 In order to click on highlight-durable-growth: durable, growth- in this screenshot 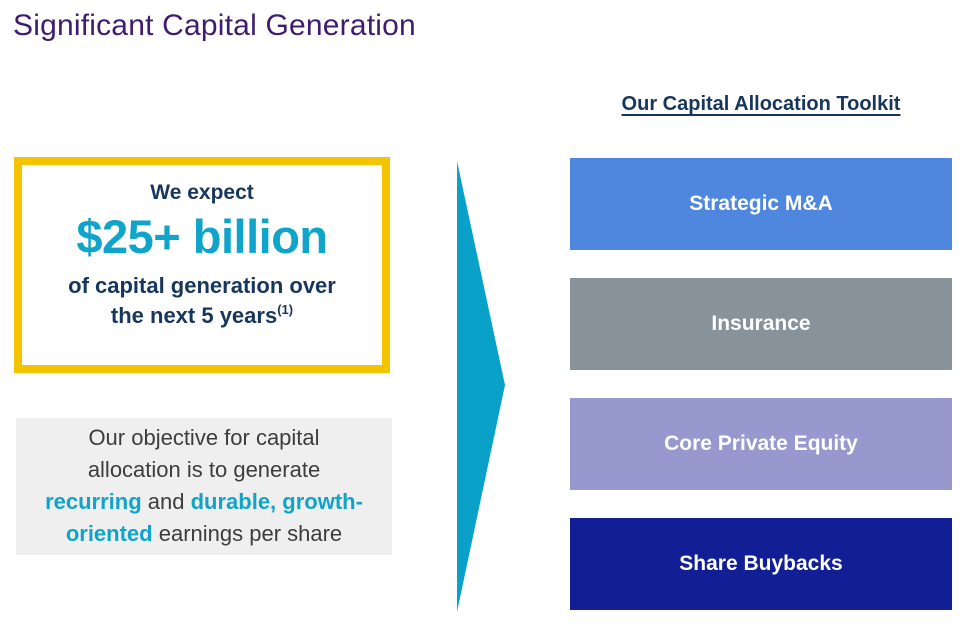, I will do `click(276, 501)`.